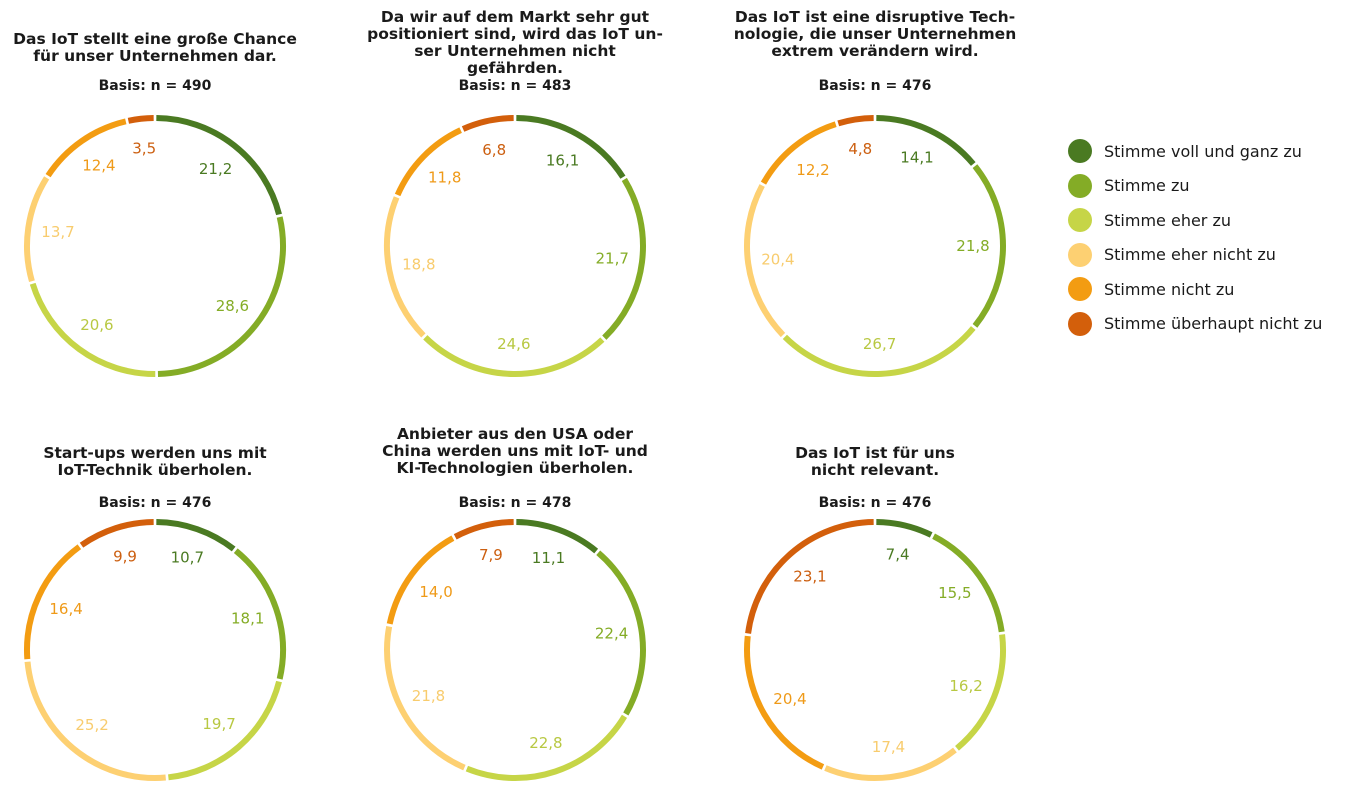 The height and width of the screenshot is (789, 1370). I want to click on data-label: 23,1, so click(809, 577).